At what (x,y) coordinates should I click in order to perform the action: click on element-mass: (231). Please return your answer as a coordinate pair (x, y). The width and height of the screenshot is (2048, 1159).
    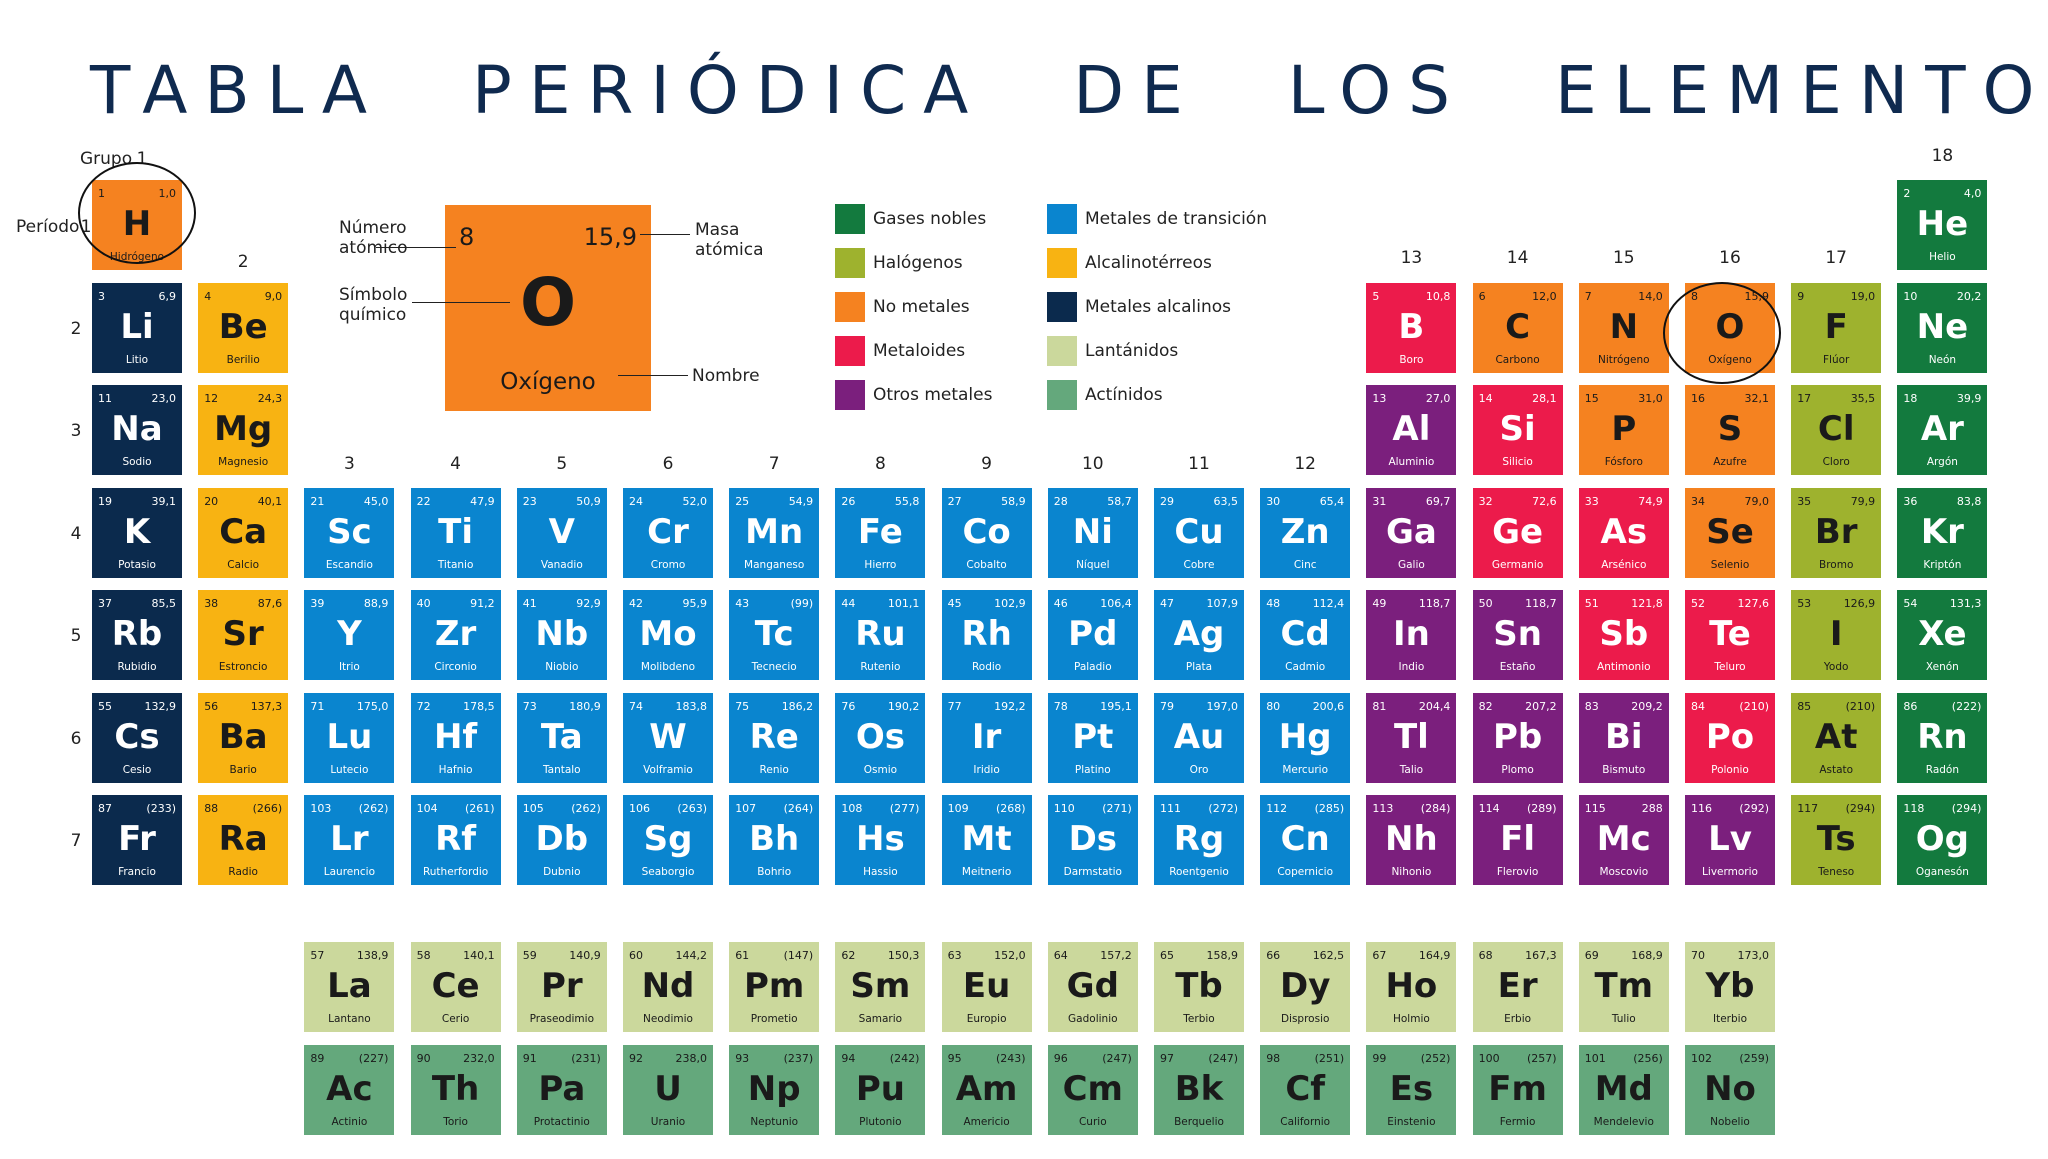
    Looking at the image, I should click on (586, 1058).